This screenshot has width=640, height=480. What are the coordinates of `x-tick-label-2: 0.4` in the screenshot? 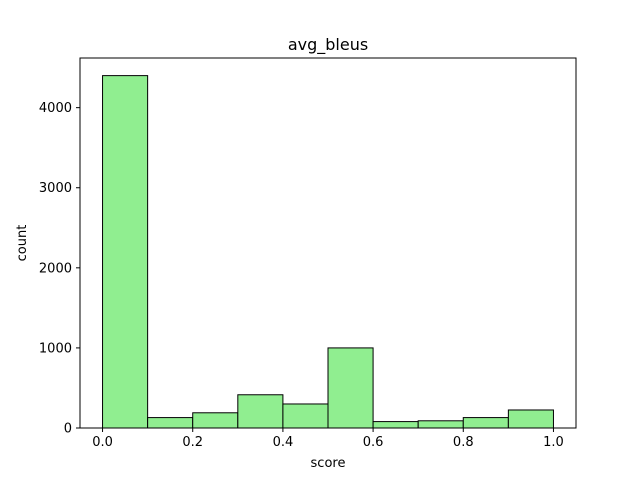 It's located at (283, 442).